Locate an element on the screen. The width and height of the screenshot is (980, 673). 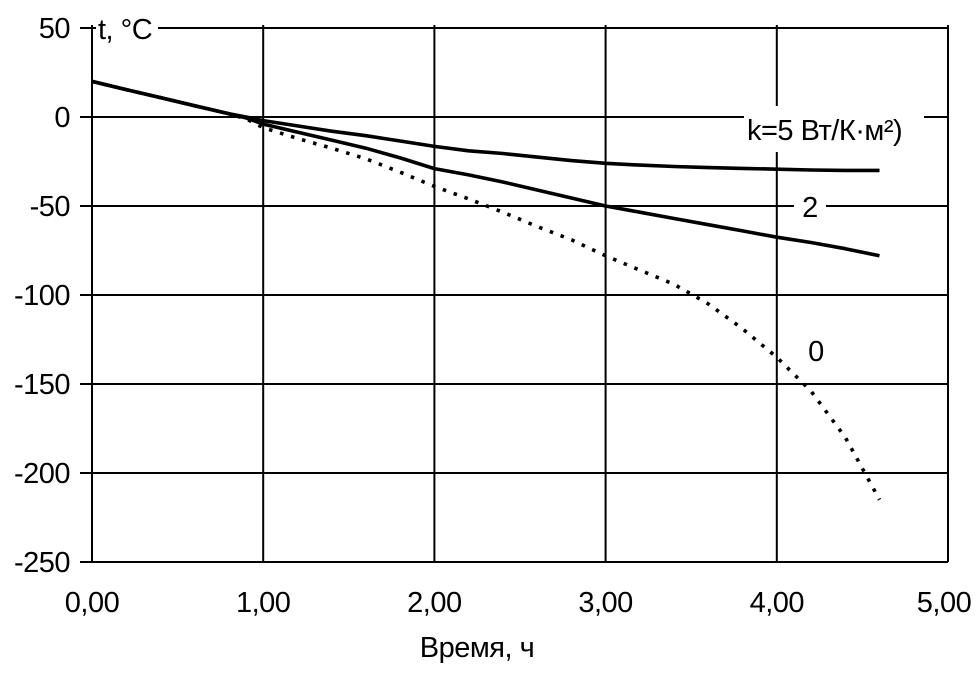
series-label-k0: 0 is located at coordinates (816, 352).